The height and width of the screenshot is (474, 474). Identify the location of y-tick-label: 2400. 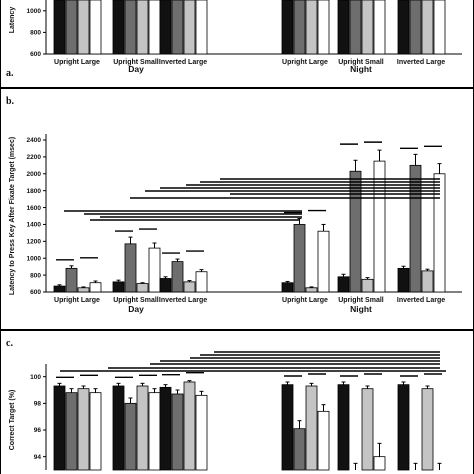
(34, 140).